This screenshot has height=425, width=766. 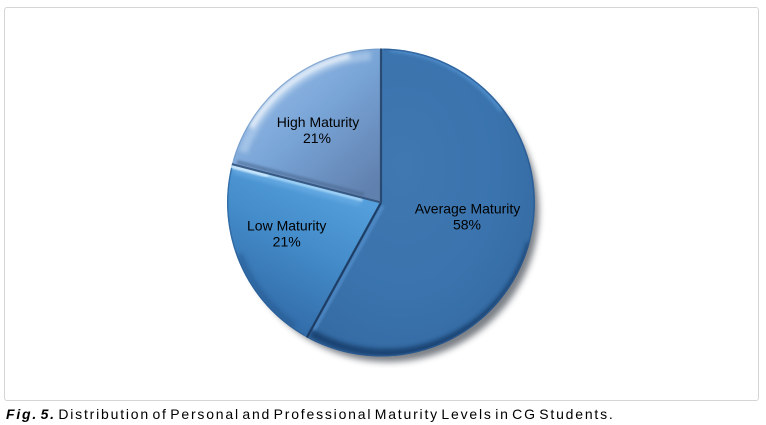 I want to click on svg-text: 58%, so click(x=467, y=225).